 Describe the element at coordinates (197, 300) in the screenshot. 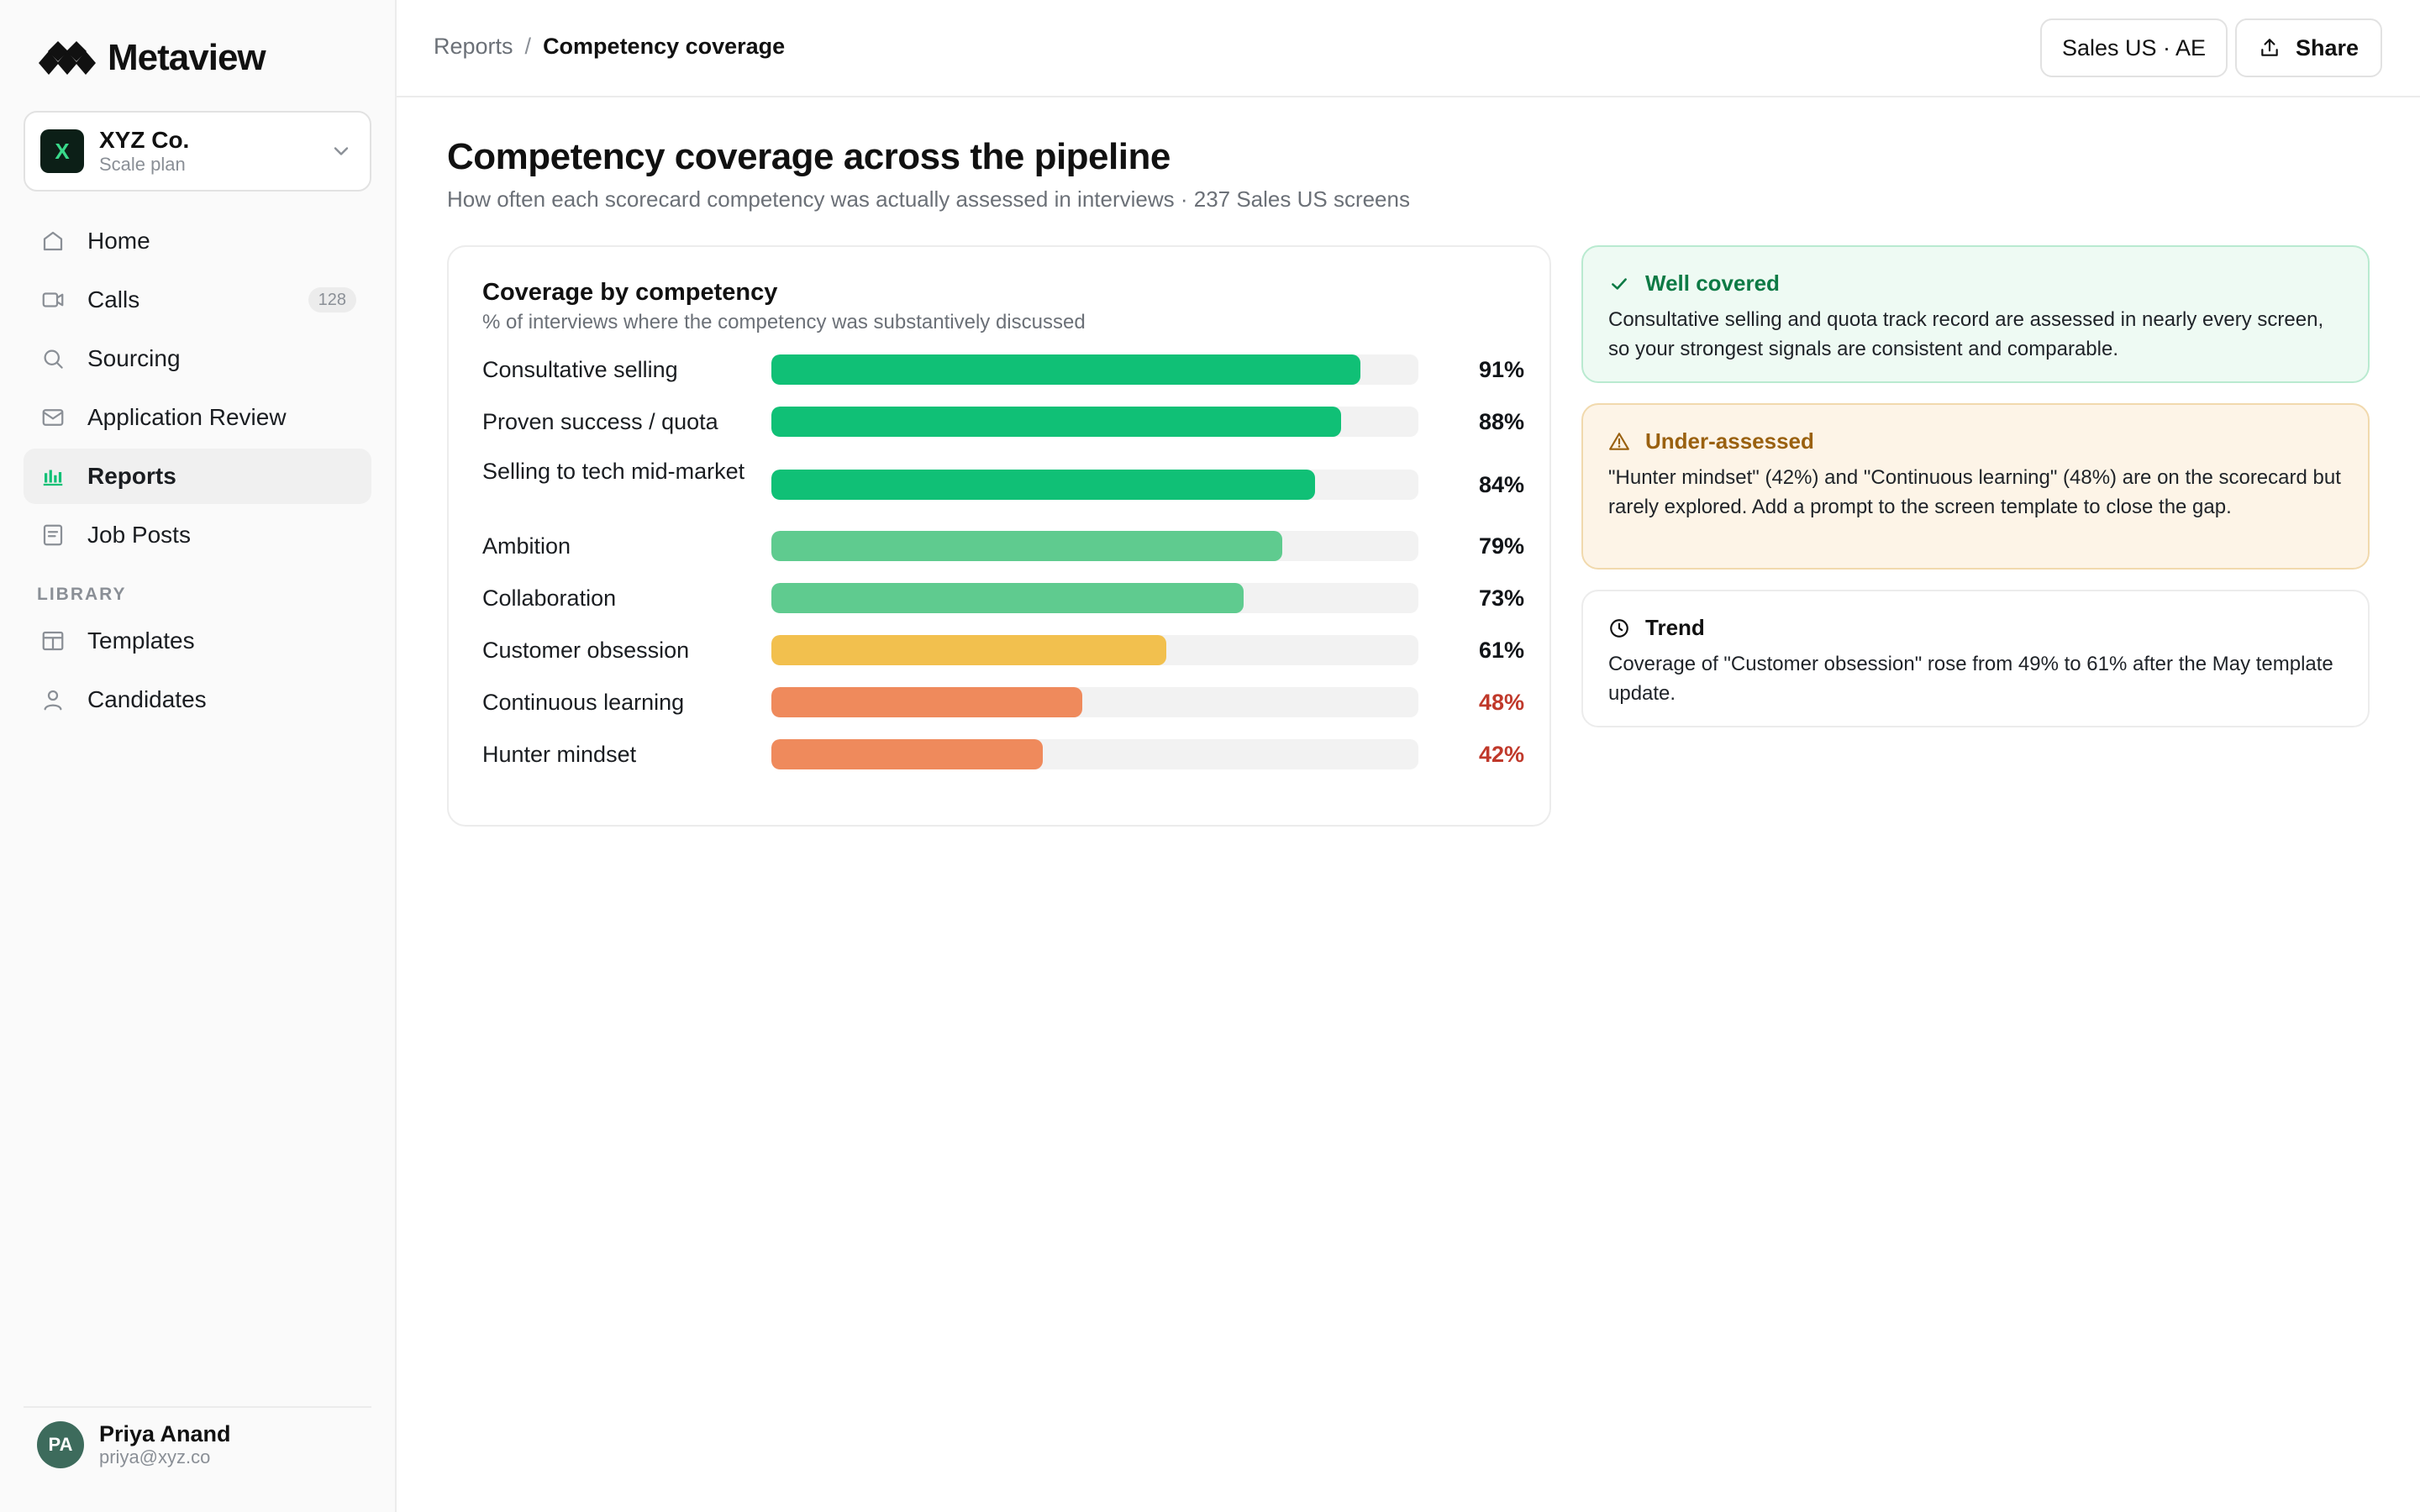

I see `sidebar-item-calls: Calls 128` at that location.